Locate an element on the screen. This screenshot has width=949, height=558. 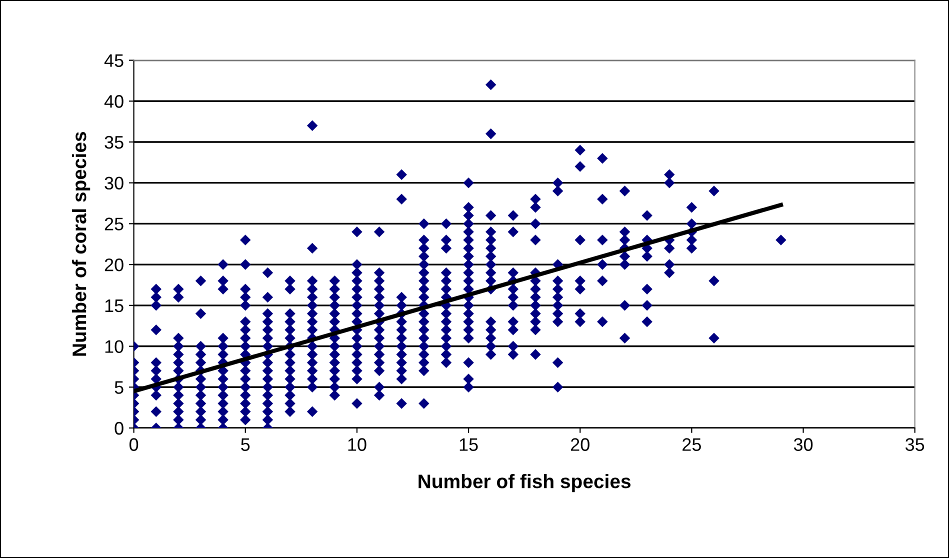
x-tick-label: 35 is located at coordinates (914, 444).